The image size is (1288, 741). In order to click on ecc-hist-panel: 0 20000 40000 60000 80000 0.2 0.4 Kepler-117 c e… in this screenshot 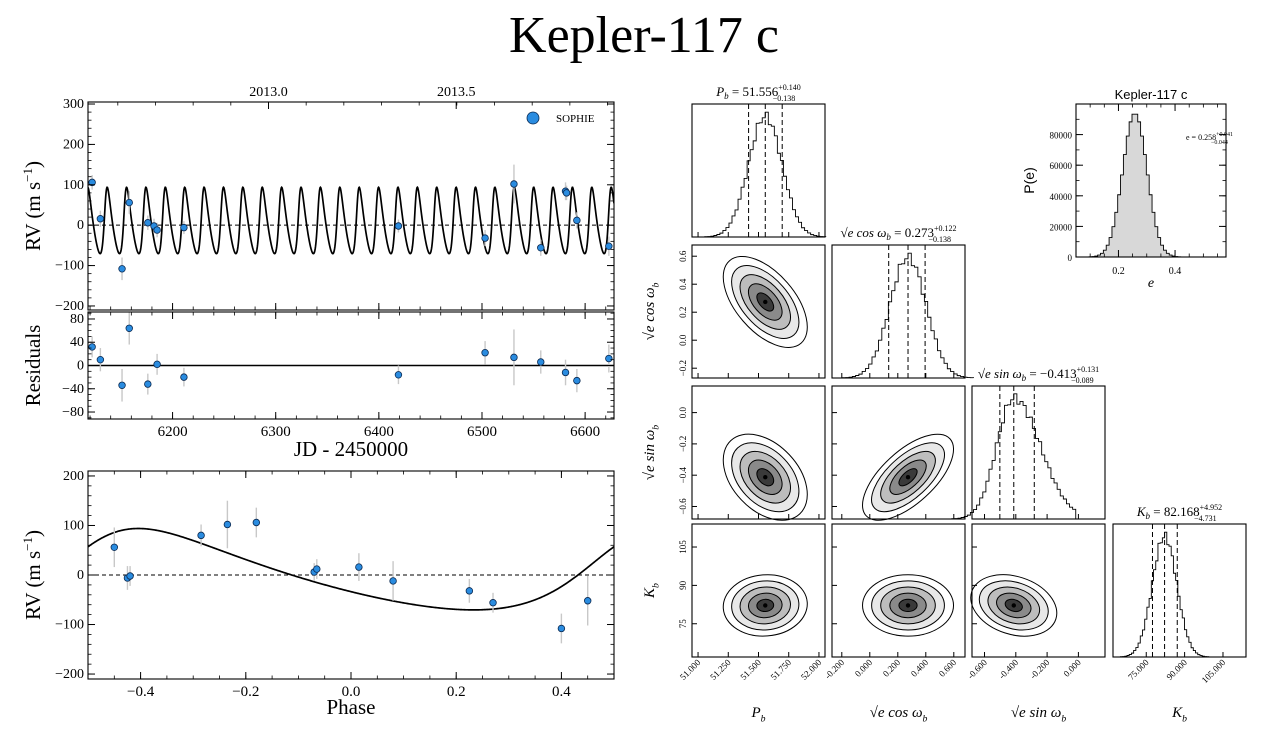, I will do `click(1127, 189)`.